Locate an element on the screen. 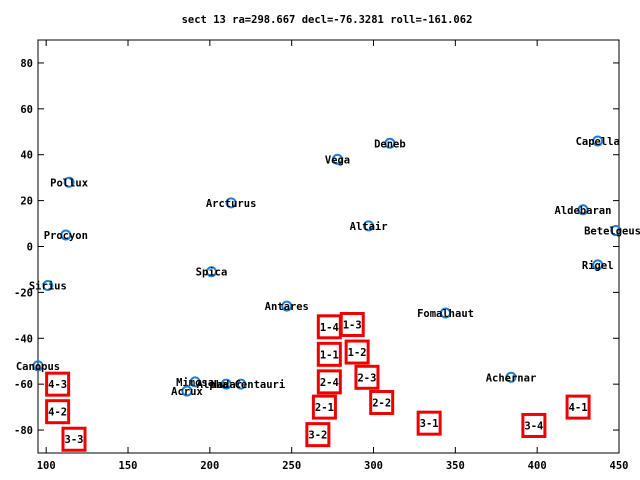  star-label: Vega is located at coordinates (337, 160).